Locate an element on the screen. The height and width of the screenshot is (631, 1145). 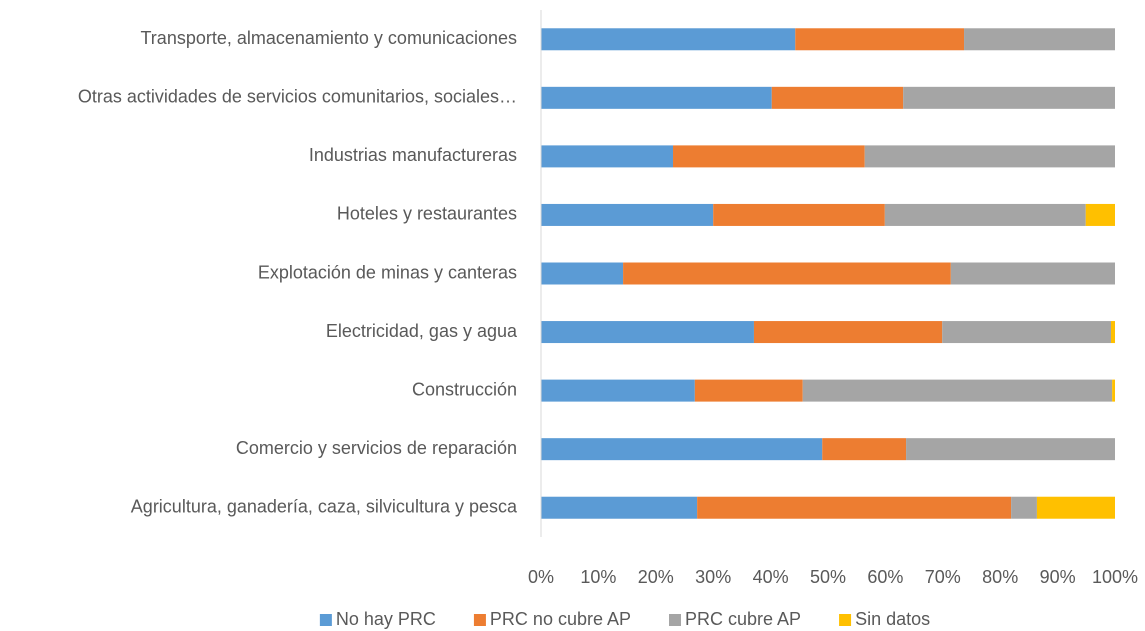
category-label: Industrias manufactureras is located at coordinates (413, 155).